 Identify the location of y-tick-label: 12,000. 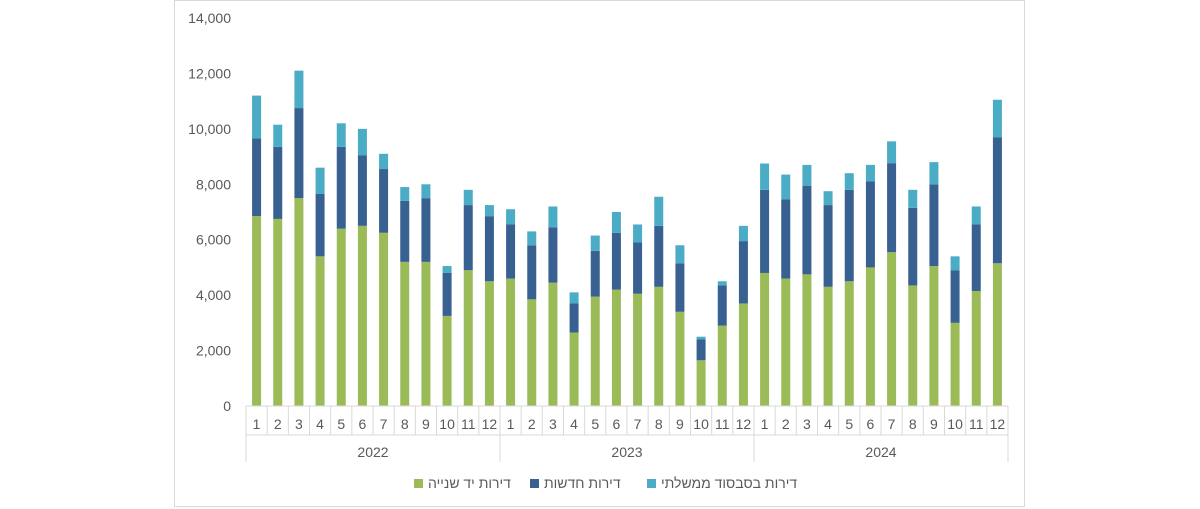
(209, 73).